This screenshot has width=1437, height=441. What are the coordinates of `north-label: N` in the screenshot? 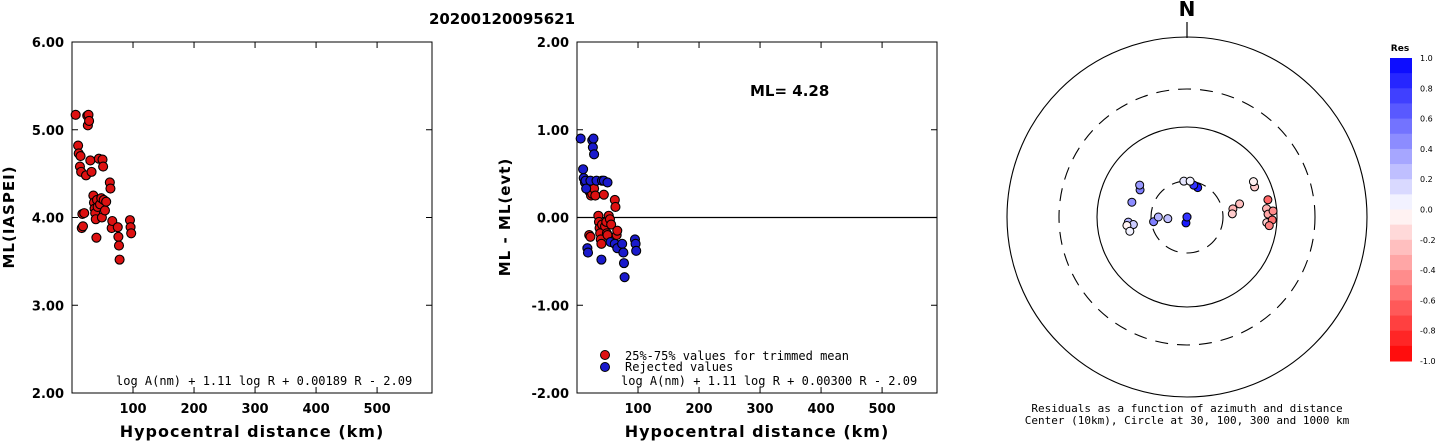 It's located at (1187, 10).